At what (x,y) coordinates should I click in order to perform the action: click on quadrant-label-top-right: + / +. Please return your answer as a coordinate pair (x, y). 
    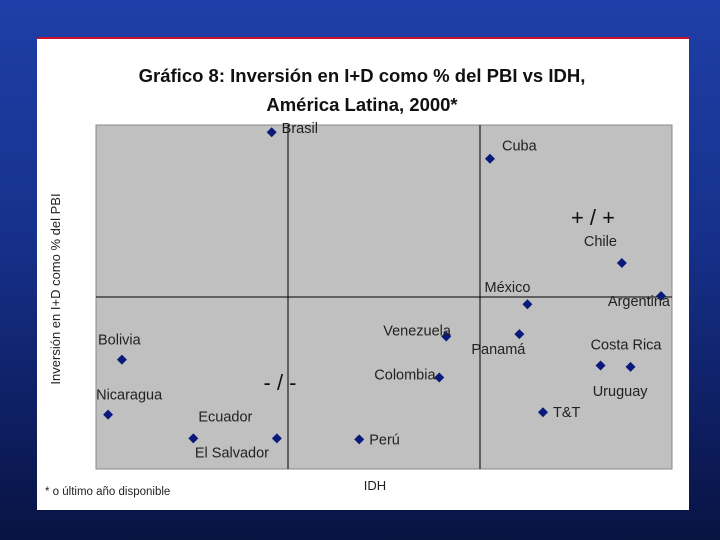
    Looking at the image, I should click on (593, 217).